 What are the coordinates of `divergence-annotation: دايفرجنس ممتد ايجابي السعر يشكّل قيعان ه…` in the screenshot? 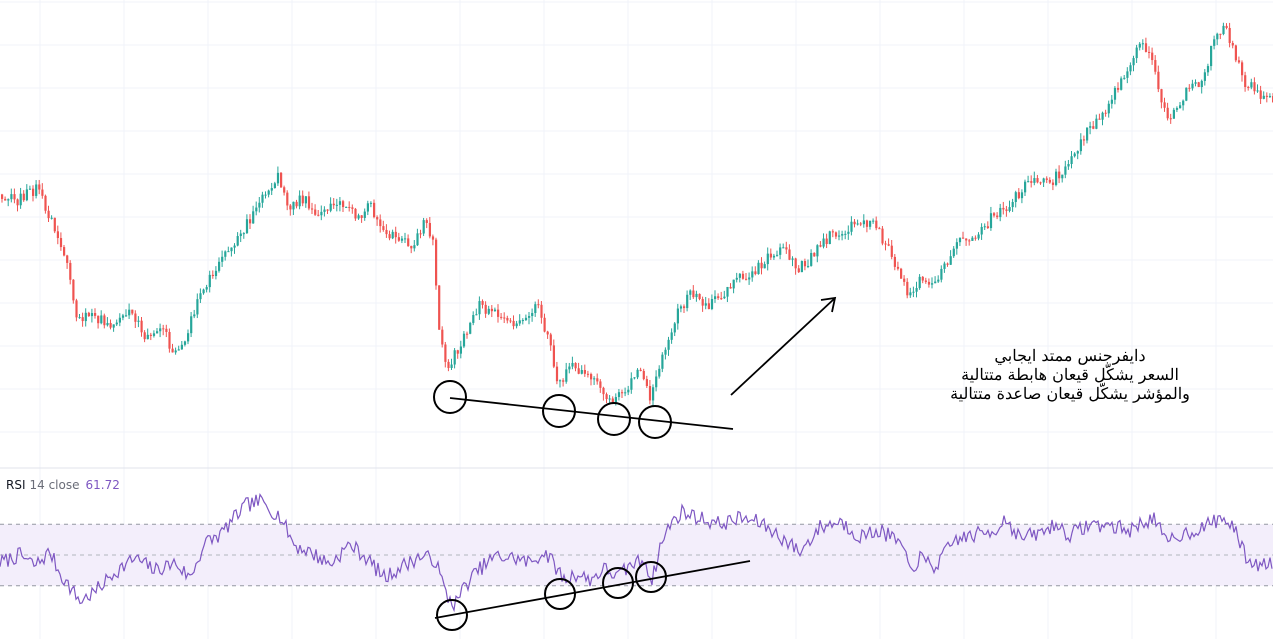 It's located at (1070, 374).